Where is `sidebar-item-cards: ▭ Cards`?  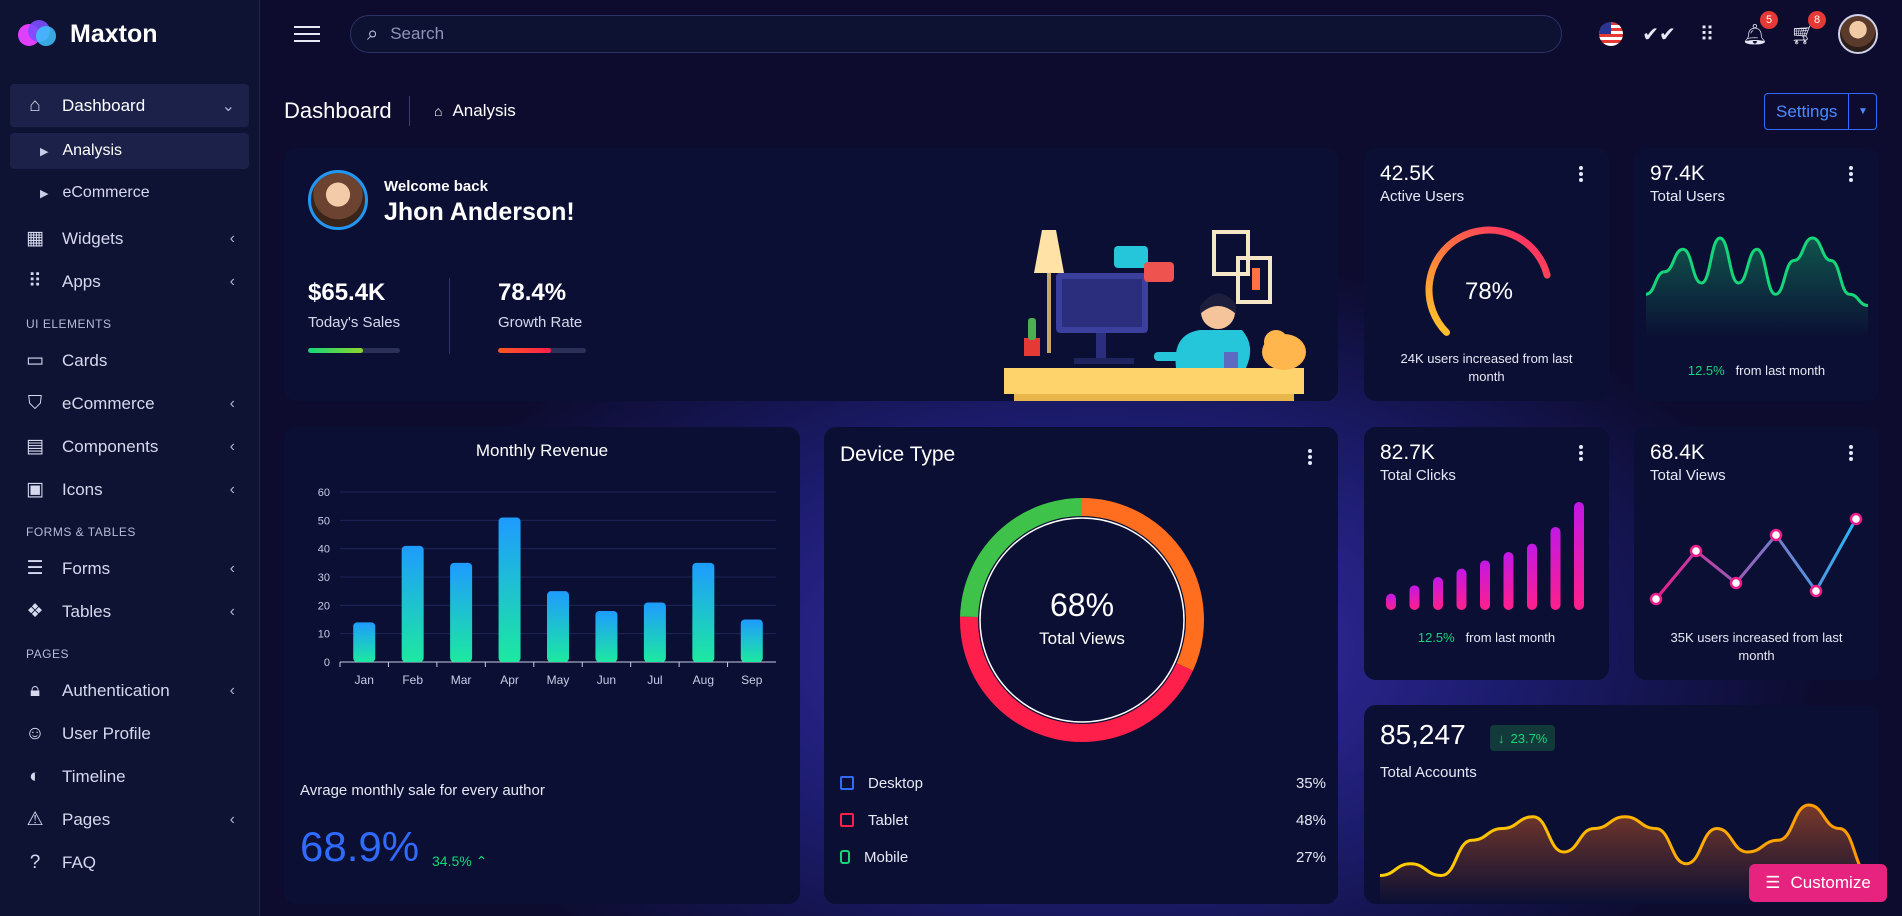 sidebar-item-cards: ▭ Cards is located at coordinates (129, 360).